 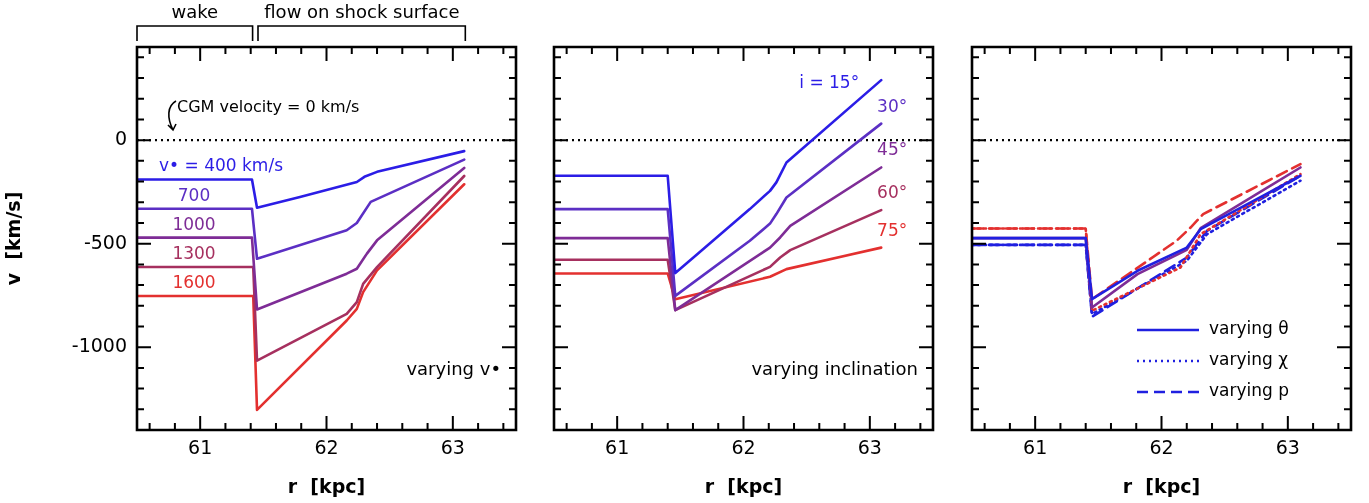 What do you see at coordinates (268, 107) in the screenshot?
I see `legend-label: CGM velocity = 0 km/s` at bounding box center [268, 107].